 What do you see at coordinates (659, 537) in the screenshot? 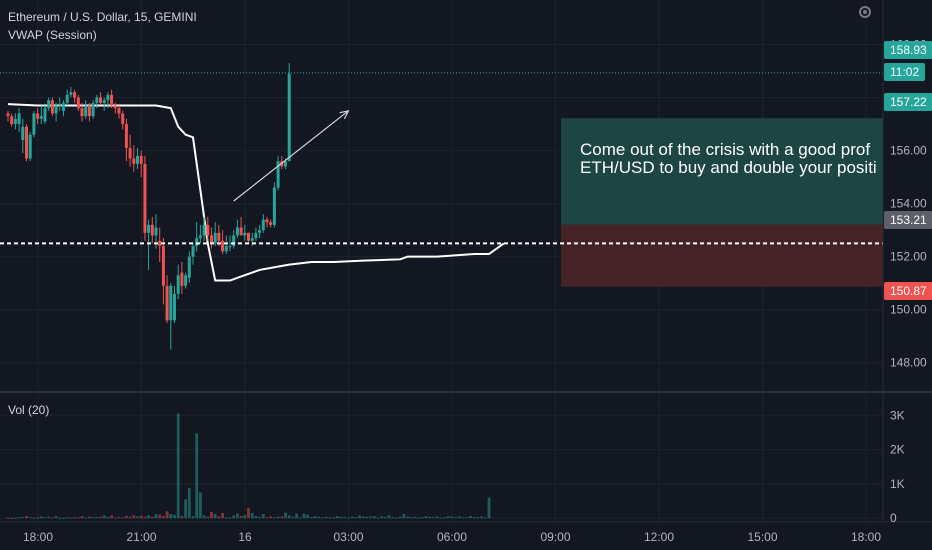
I see `time-tick-label: 12:00` at bounding box center [659, 537].